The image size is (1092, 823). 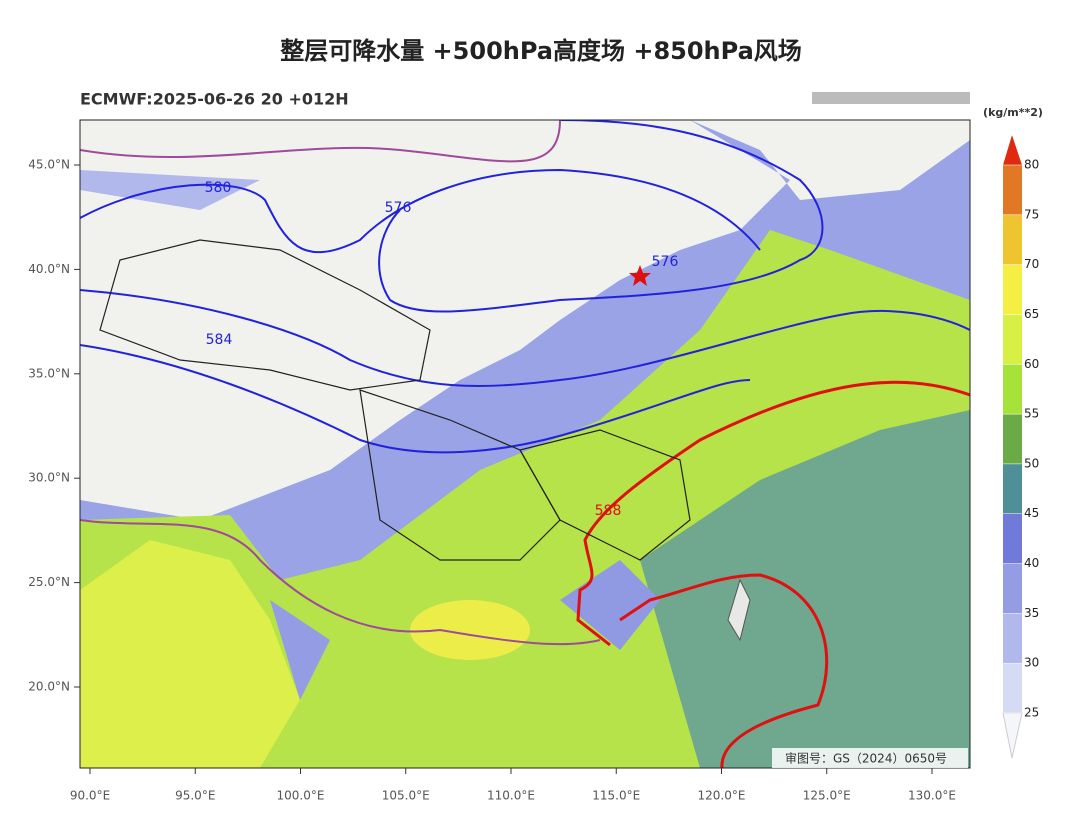 I want to click on colorbar-label: 45, so click(x=1031, y=513).